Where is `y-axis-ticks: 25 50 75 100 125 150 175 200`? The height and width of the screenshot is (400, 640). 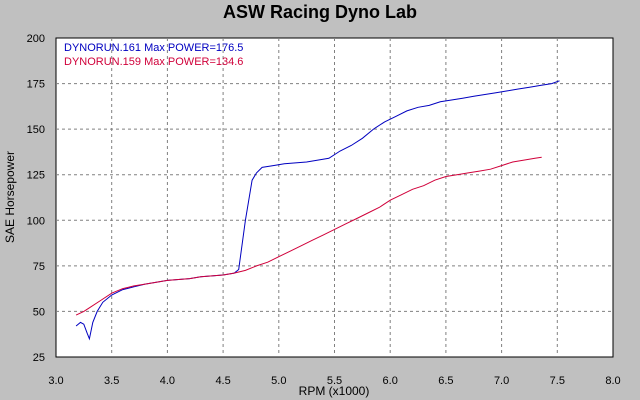
y-axis-ticks: 25 50 75 100 125 150 175 200 is located at coordinates (36, 198).